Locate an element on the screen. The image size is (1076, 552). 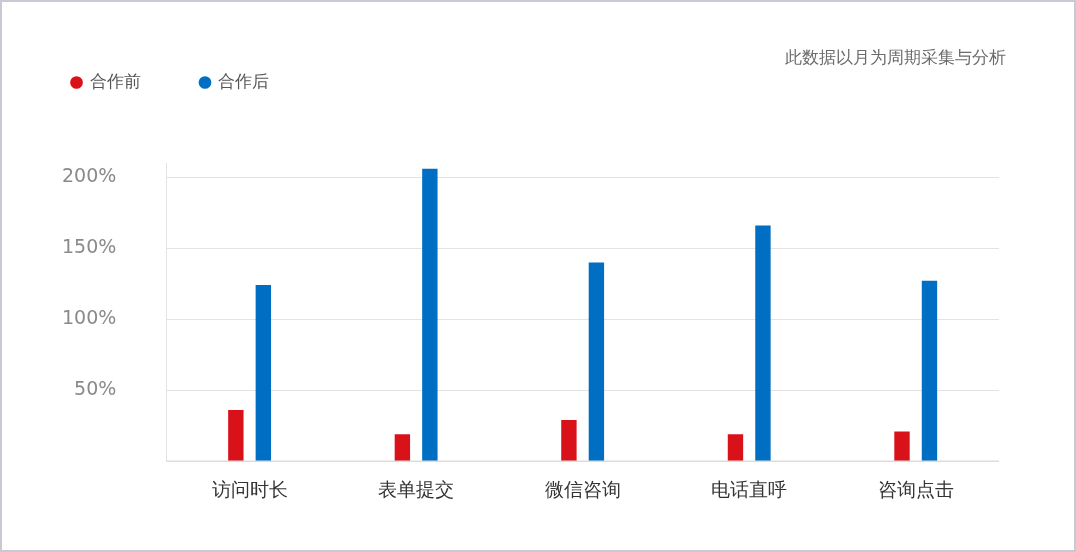
x-tick-label: 微信咨询 is located at coordinates (582, 488).